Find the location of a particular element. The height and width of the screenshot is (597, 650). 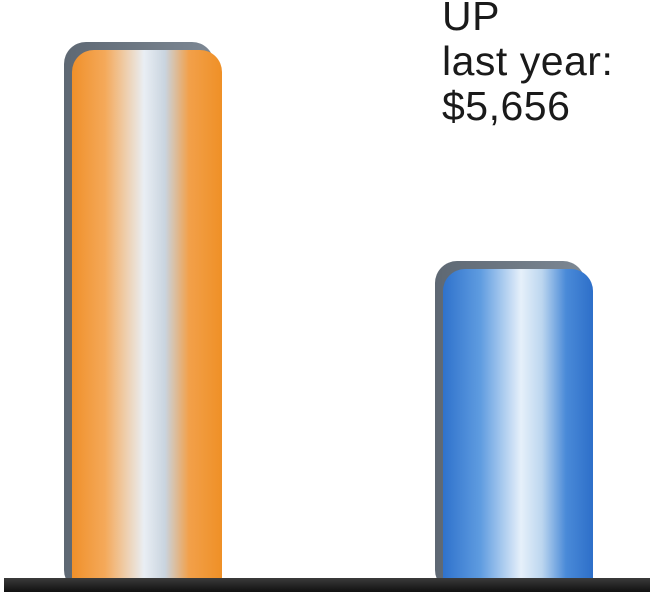

bar-annotation: UP last year: $5,656 is located at coordinates (544, 64).